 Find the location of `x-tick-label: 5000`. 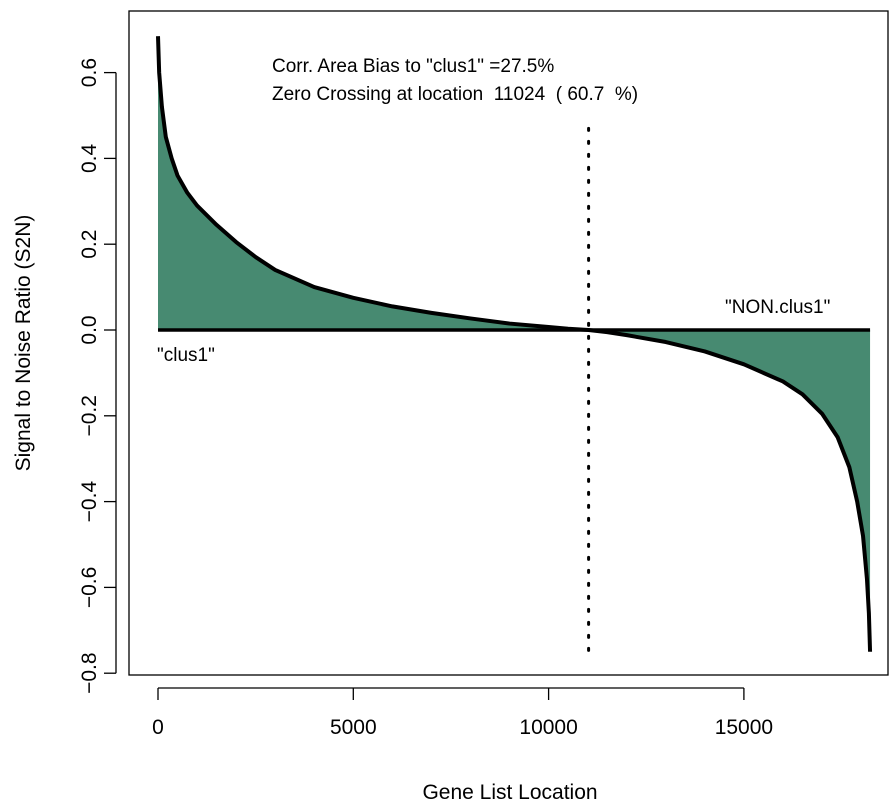

x-tick-label: 5000 is located at coordinates (353, 727).